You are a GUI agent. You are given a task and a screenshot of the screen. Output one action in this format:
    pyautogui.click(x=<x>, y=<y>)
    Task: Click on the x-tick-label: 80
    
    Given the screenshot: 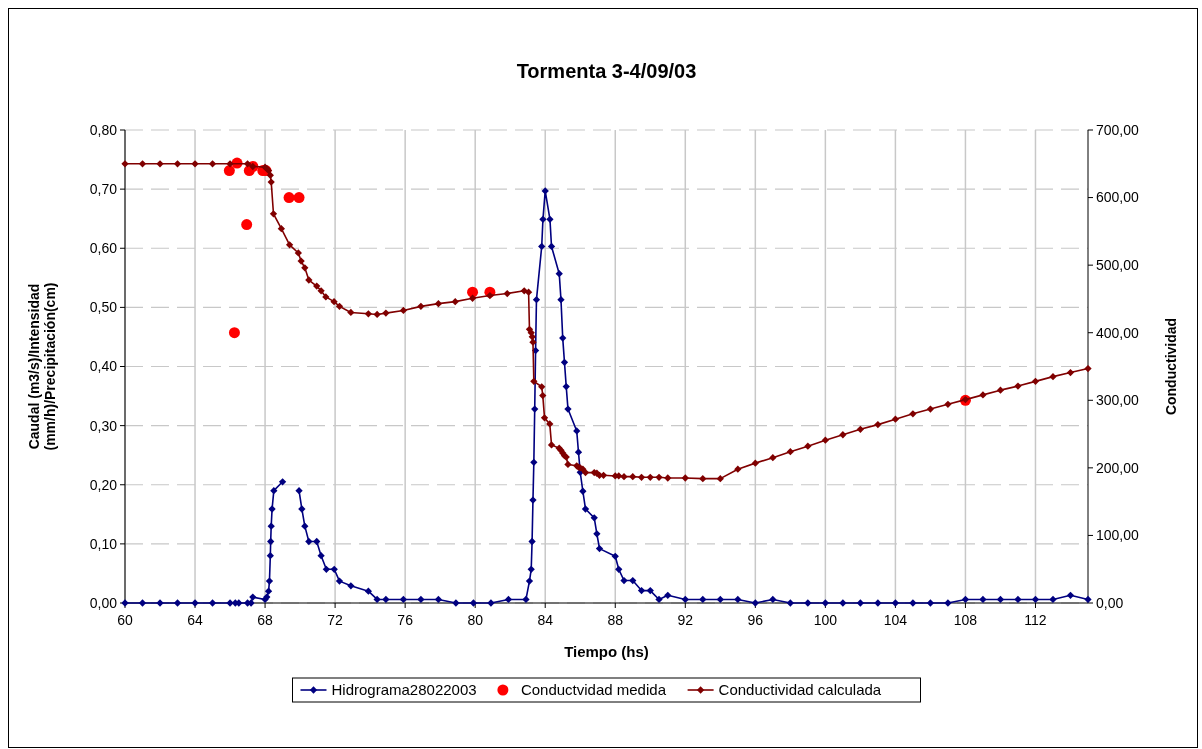 What is the action you would take?
    pyautogui.click(x=475, y=620)
    